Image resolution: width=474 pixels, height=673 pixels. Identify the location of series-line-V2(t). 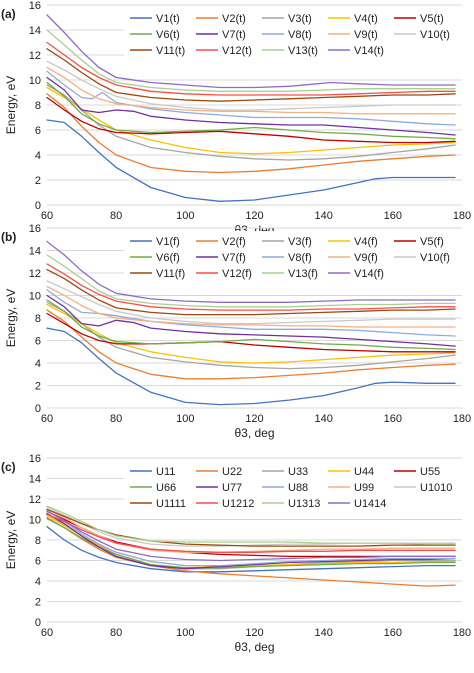
(251, 133).